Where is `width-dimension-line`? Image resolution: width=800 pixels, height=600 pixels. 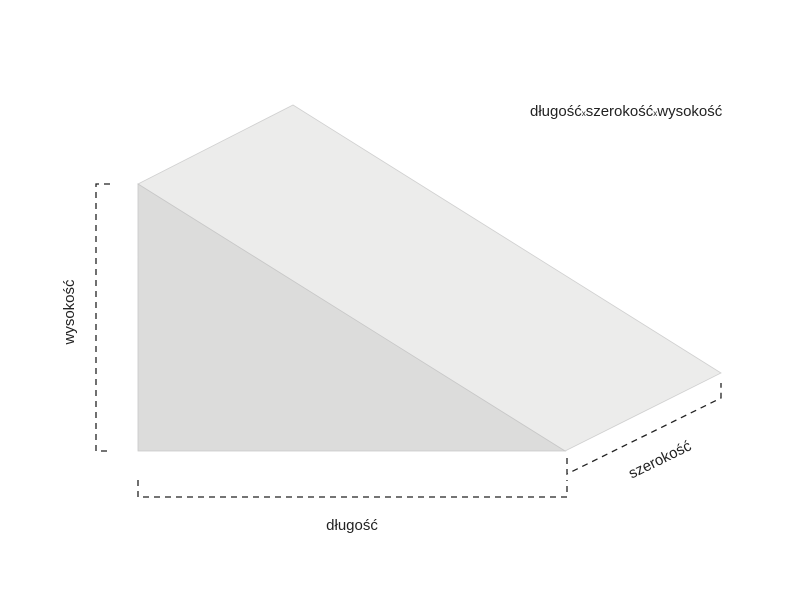
width-dimension-line is located at coordinates (644, 429).